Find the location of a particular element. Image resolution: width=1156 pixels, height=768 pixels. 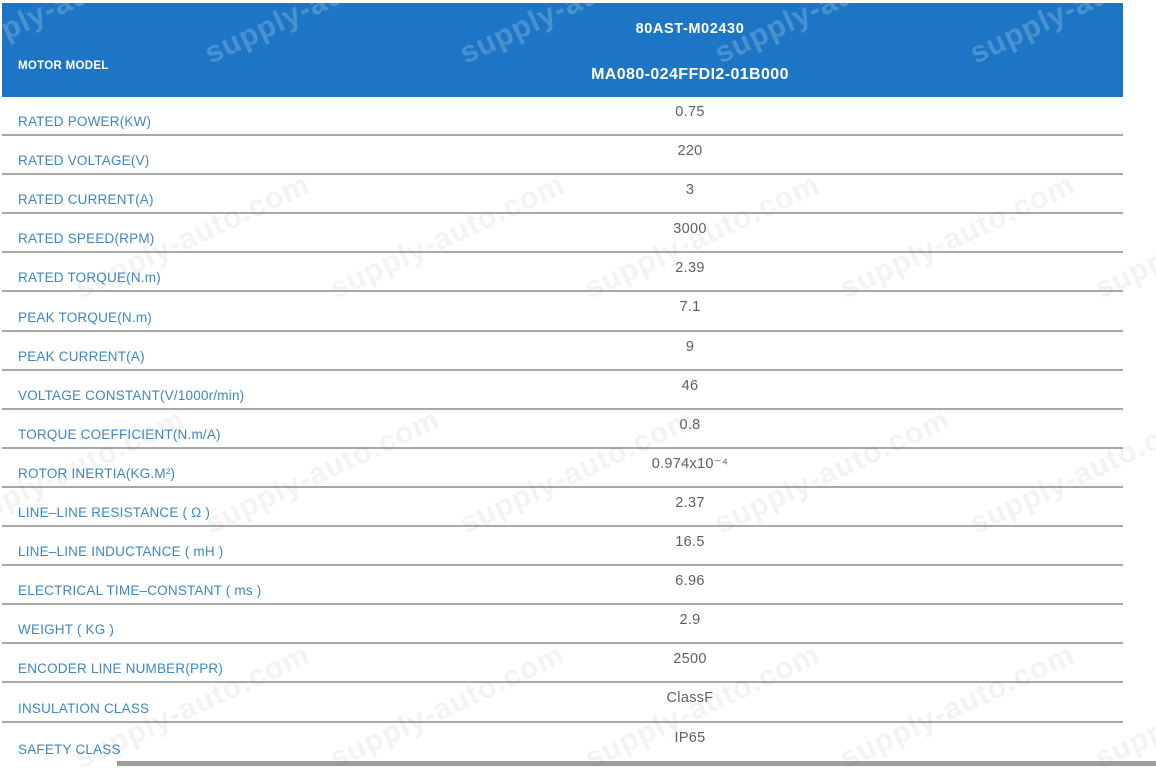

spec-value-cell: 2500 is located at coordinates (690, 662).